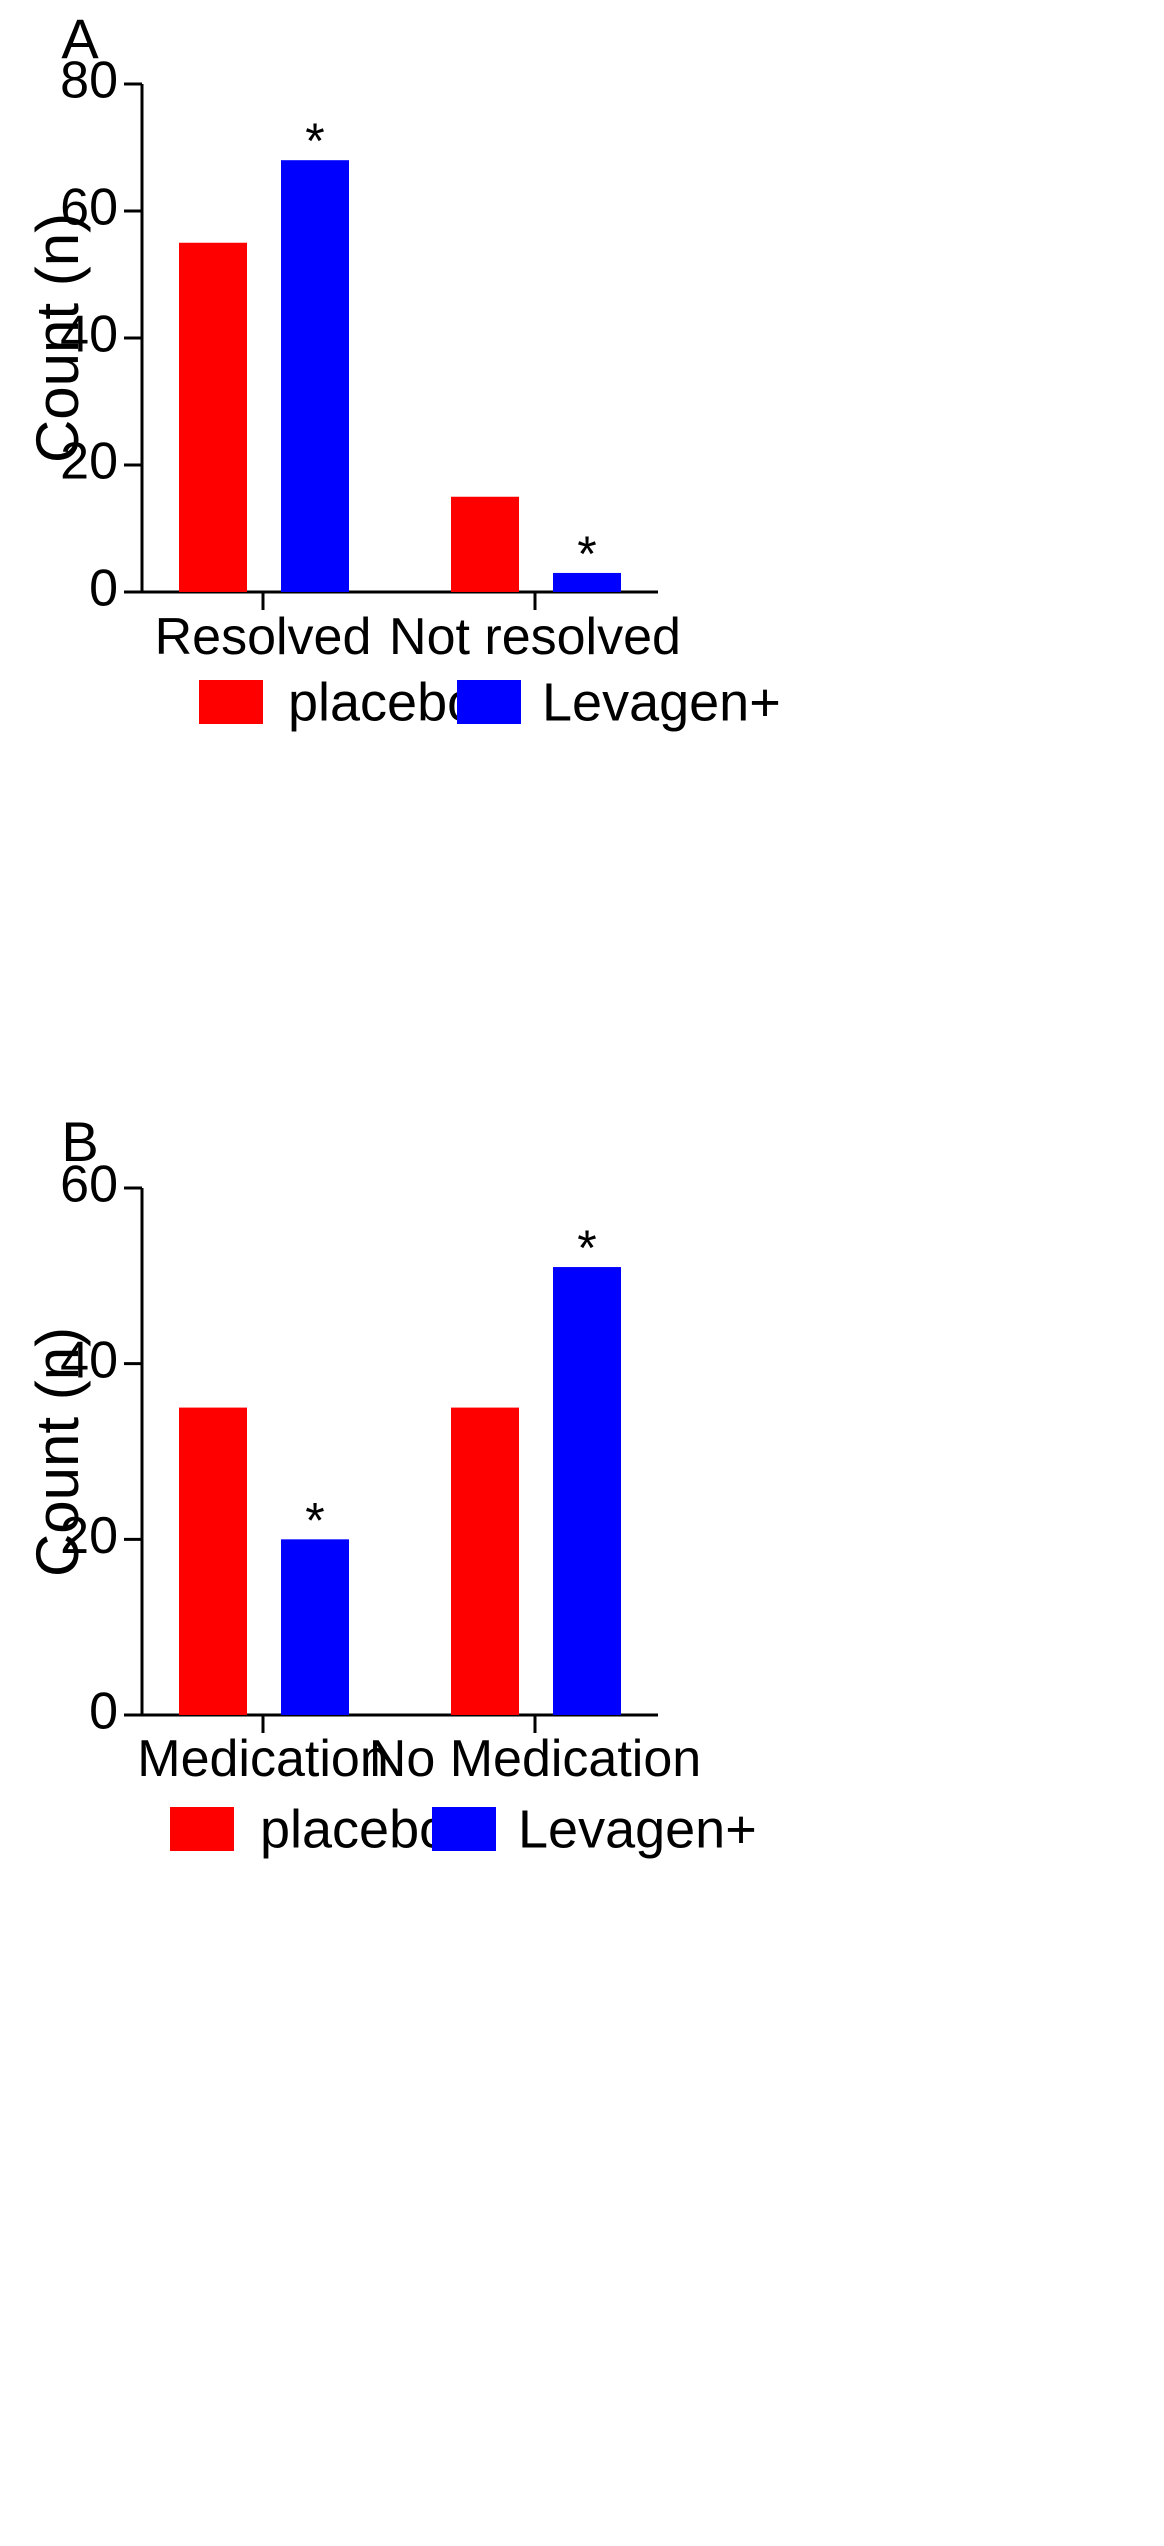 This screenshot has width=1164, height=2546. I want to click on panel-label: B, so click(79, 1141).